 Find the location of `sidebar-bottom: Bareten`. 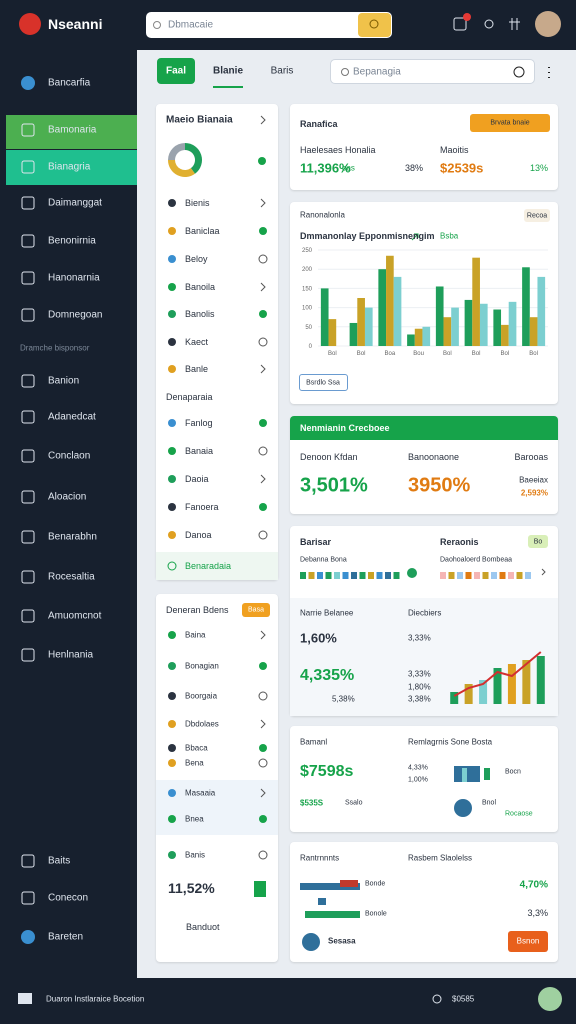

sidebar-bottom: Bareten is located at coordinates (66, 937).